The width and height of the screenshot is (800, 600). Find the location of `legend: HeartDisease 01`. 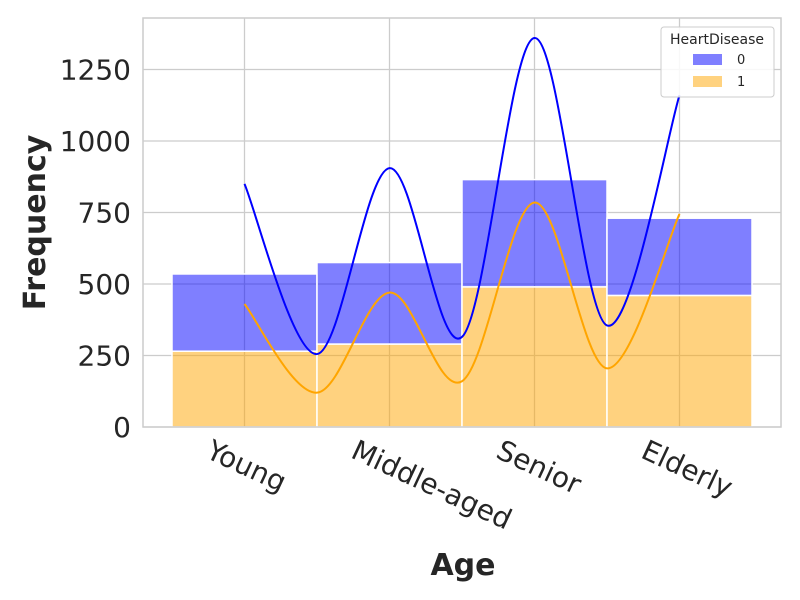

legend: HeartDisease 01 is located at coordinates (717, 62).